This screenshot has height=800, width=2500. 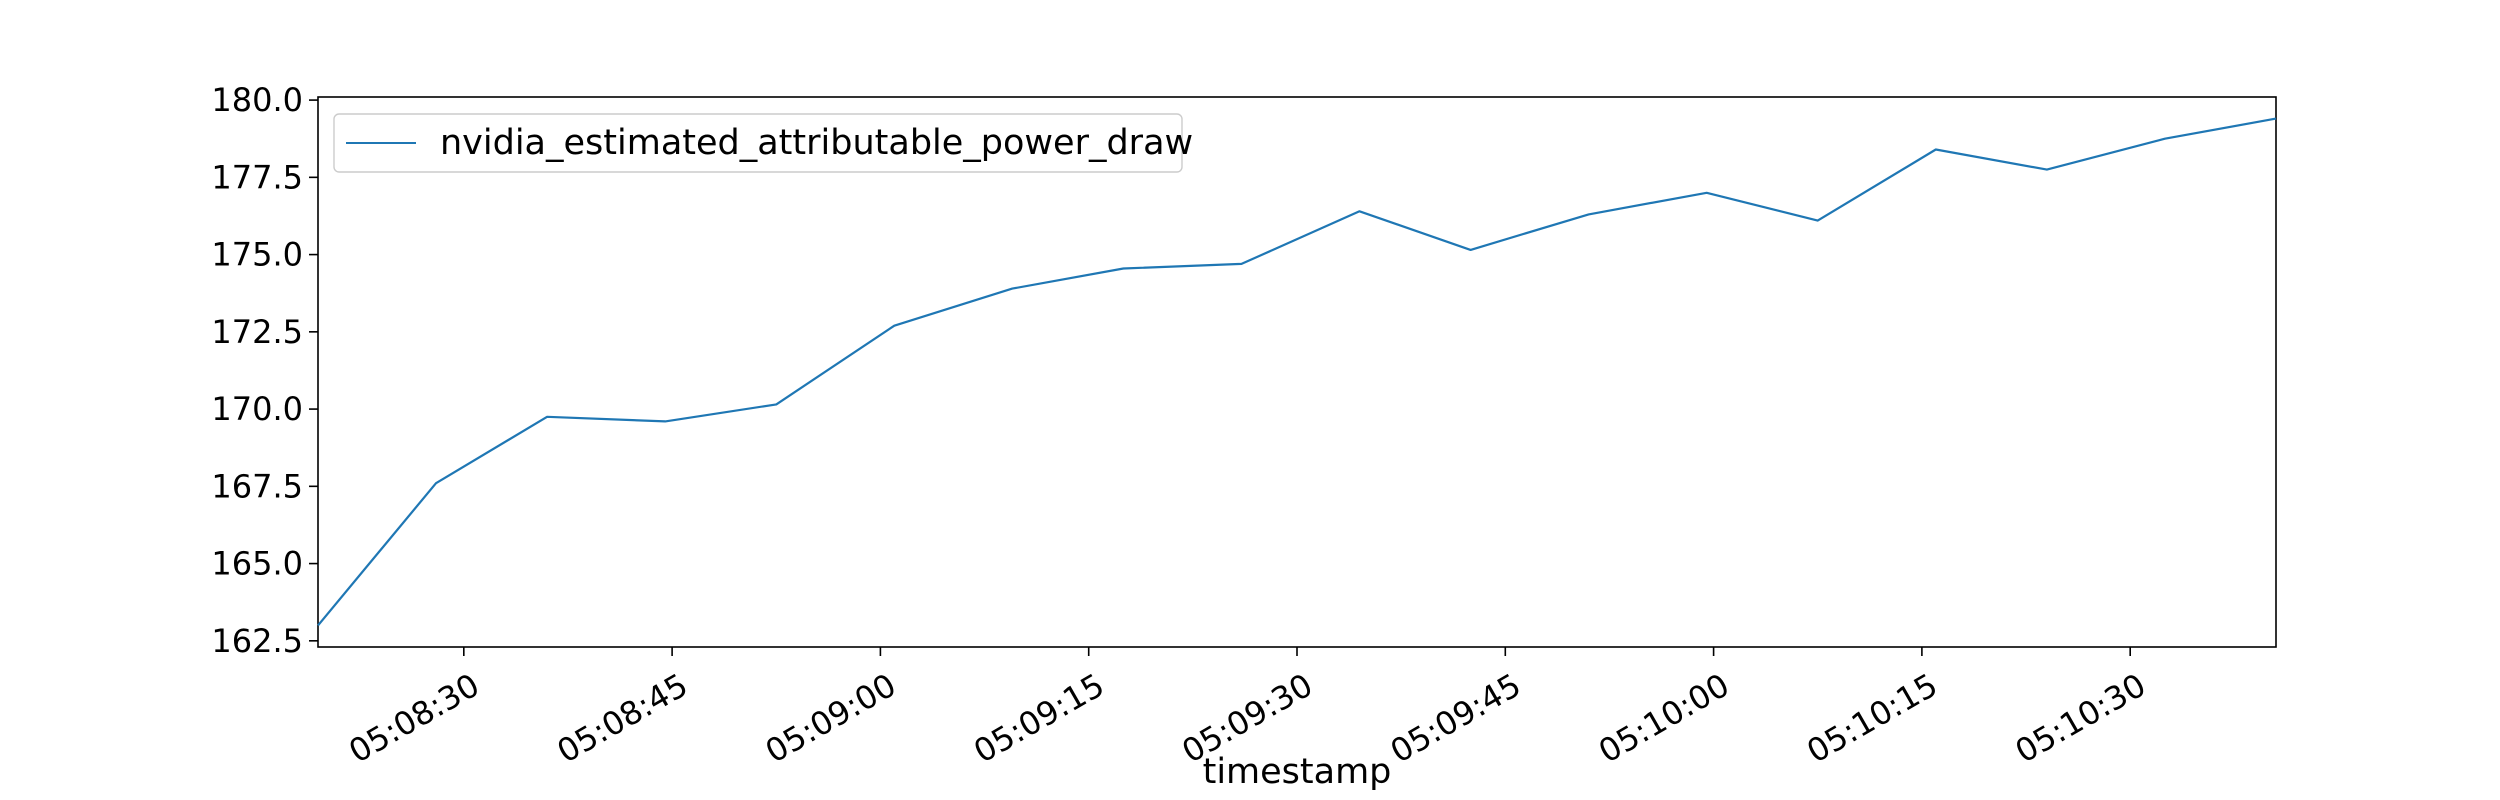 What do you see at coordinates (257, 486) in the screenshot?
I see `y-tick-label: 167.5` at bounding box center [257, 486].